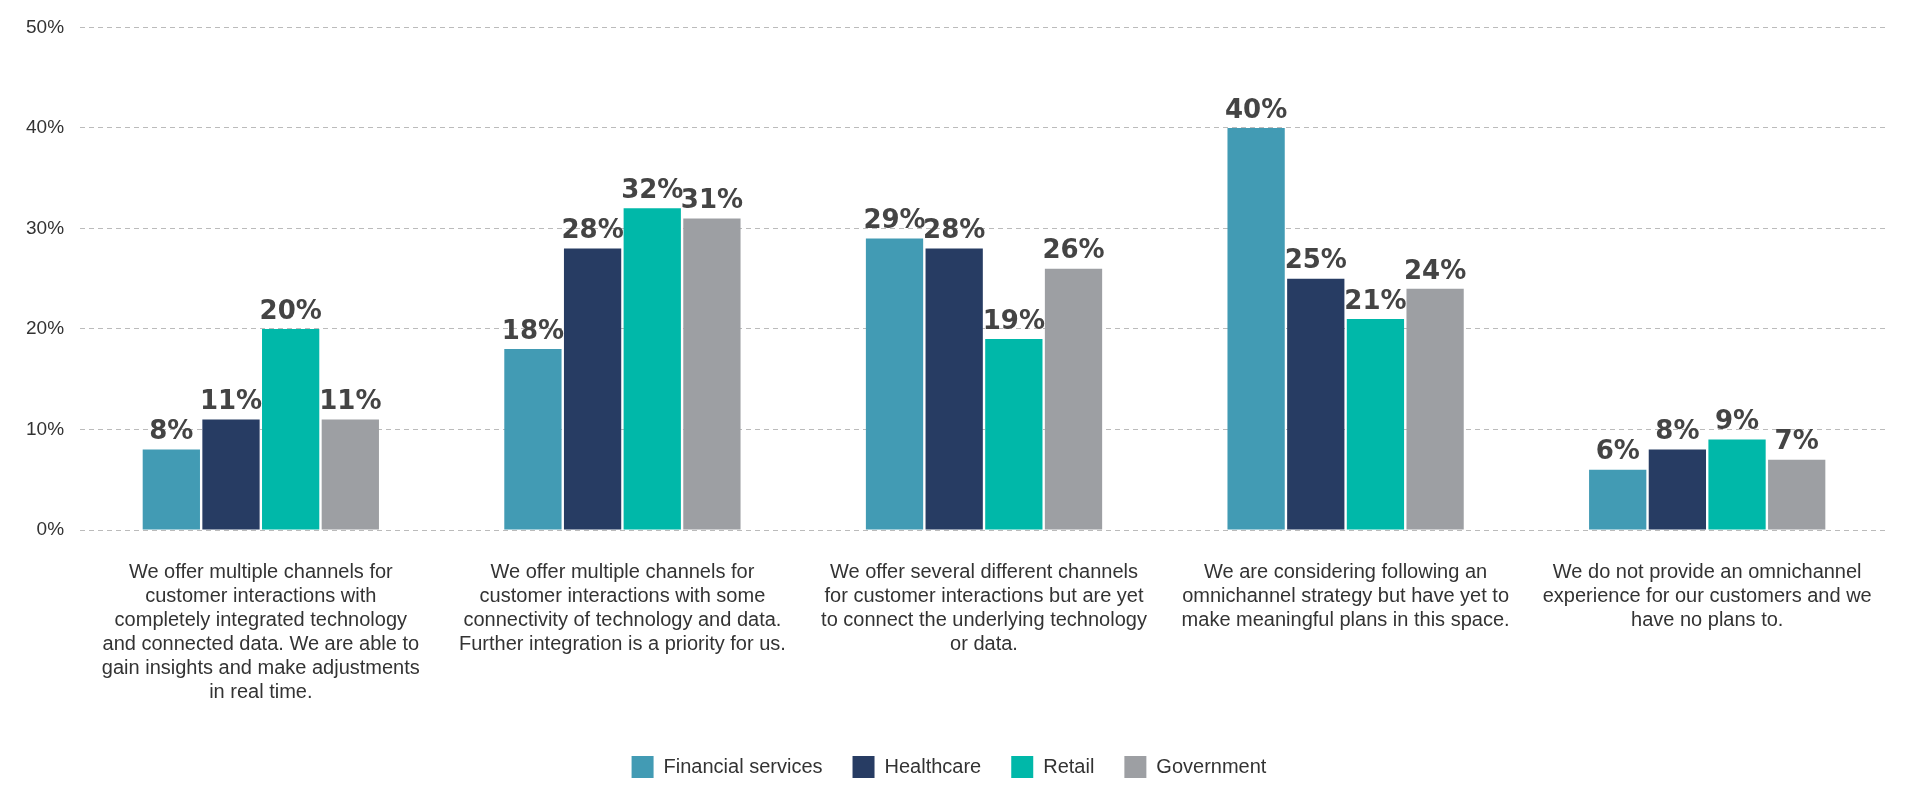 The width and height of the screenshot is (1908, 792). Describe the element at coordinates (1315, 259) in the screenshot. I see `data-label: 25%` at that location.